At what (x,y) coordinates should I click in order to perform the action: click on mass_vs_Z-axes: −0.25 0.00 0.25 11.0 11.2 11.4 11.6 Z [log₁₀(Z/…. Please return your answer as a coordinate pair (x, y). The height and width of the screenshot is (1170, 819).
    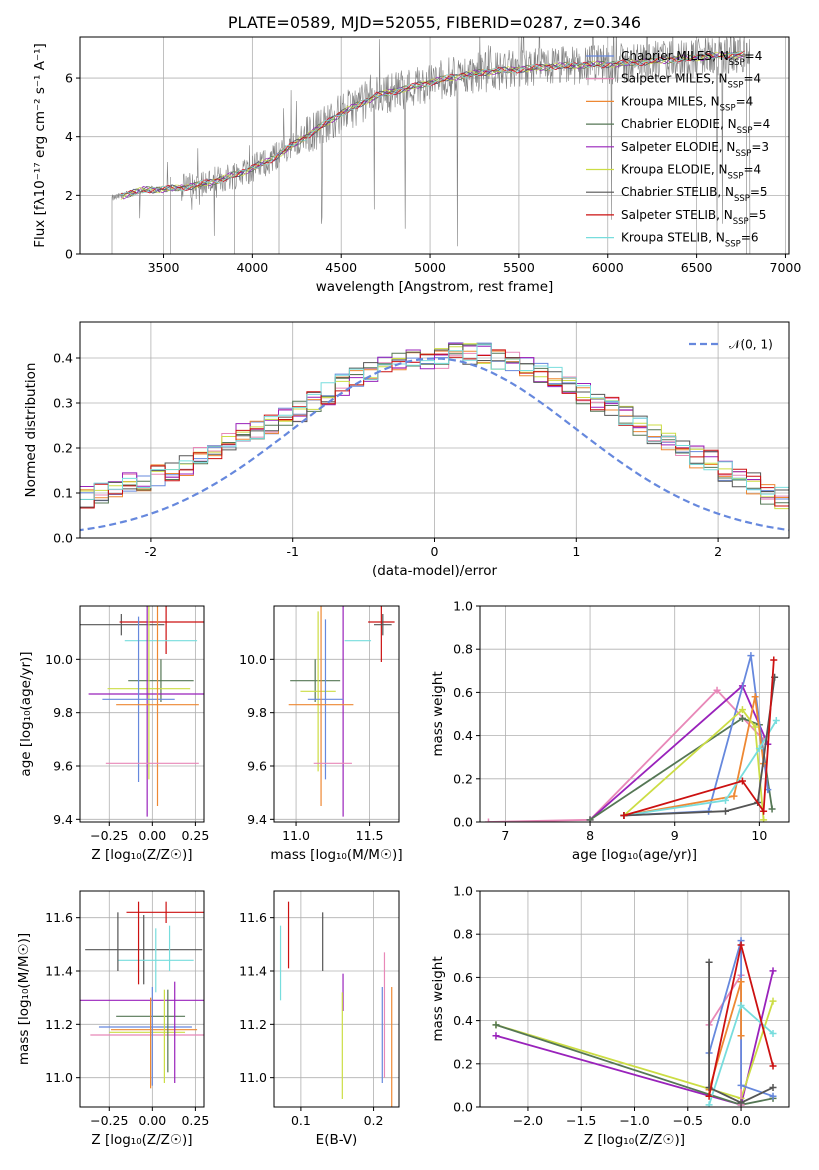
    Looking at the image, I should click on (112, 1019).